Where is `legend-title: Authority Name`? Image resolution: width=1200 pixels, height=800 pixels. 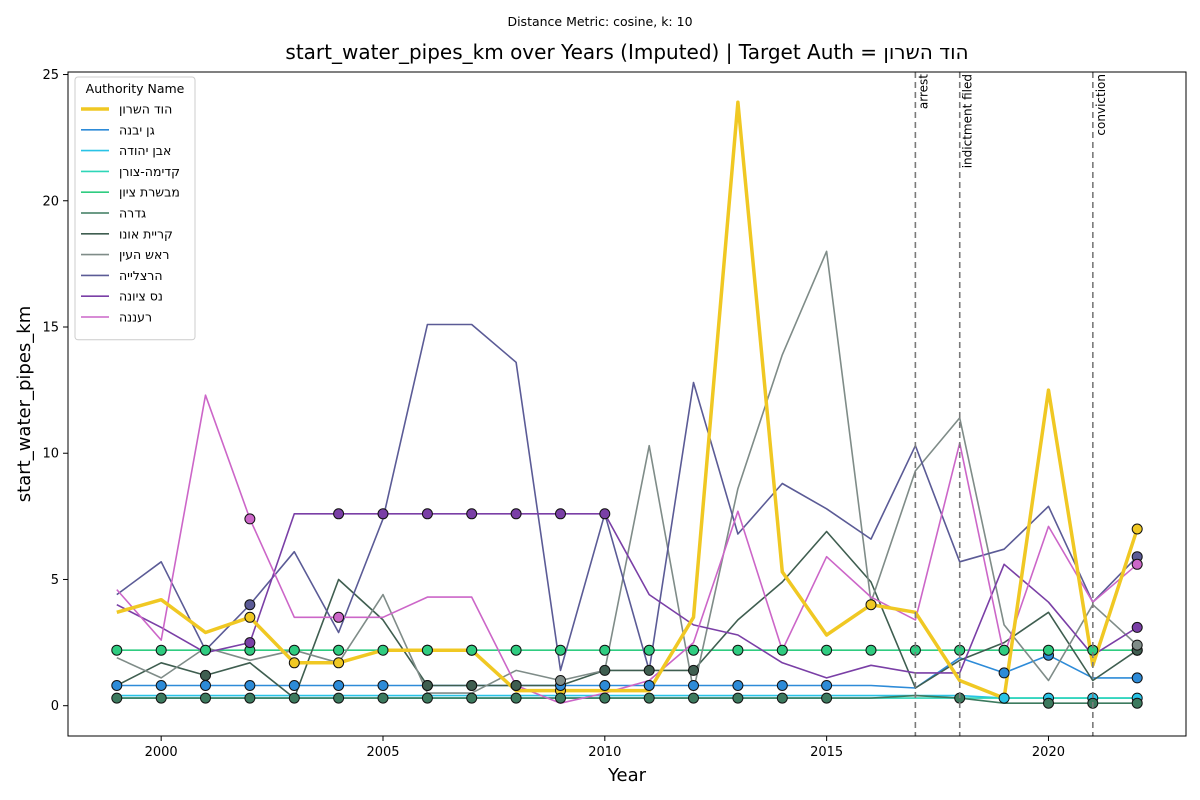 legend-title: Authority Name is located at coordinates (135, 88).